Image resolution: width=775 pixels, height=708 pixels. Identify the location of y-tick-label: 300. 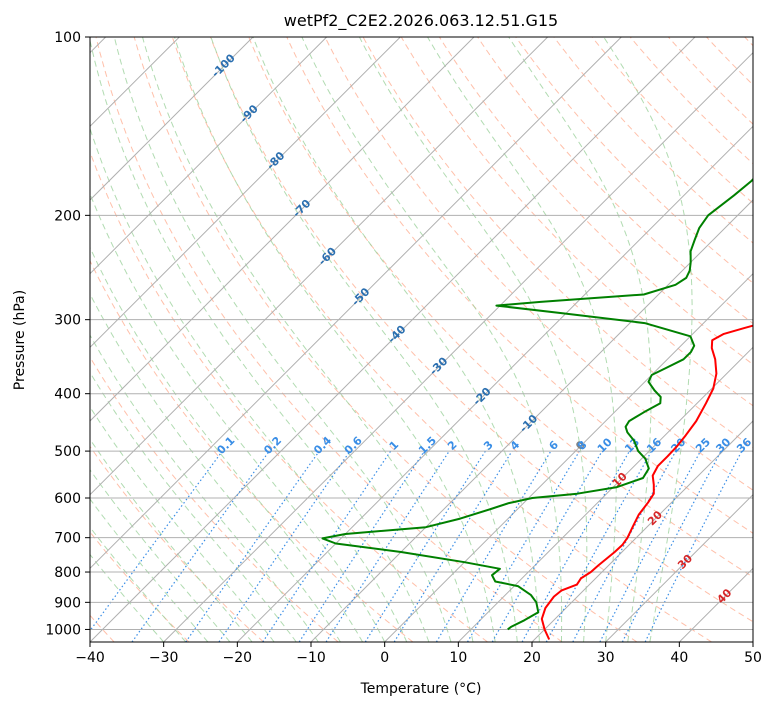
(67, 321).